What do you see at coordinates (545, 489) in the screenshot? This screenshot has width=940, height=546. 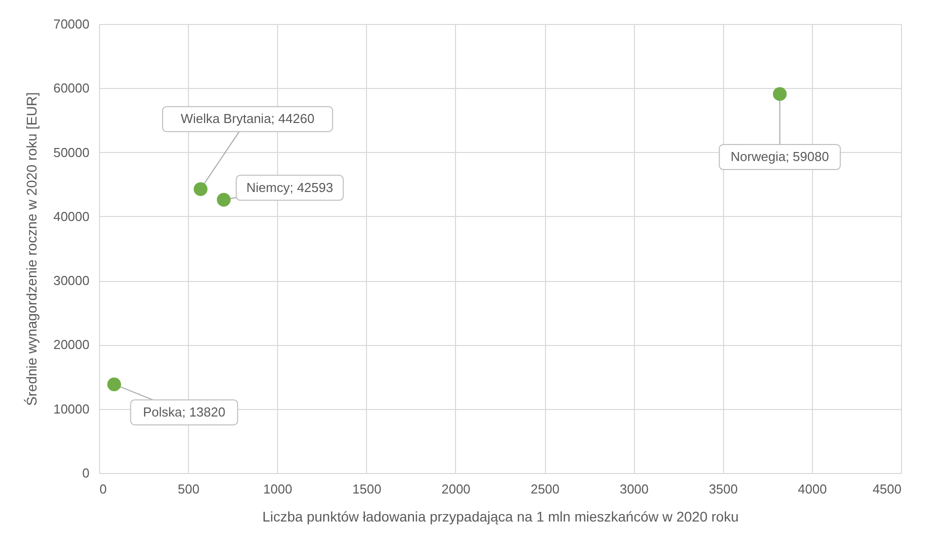 I see `x-tick-label: 2500` at bounding box center [545, 489].